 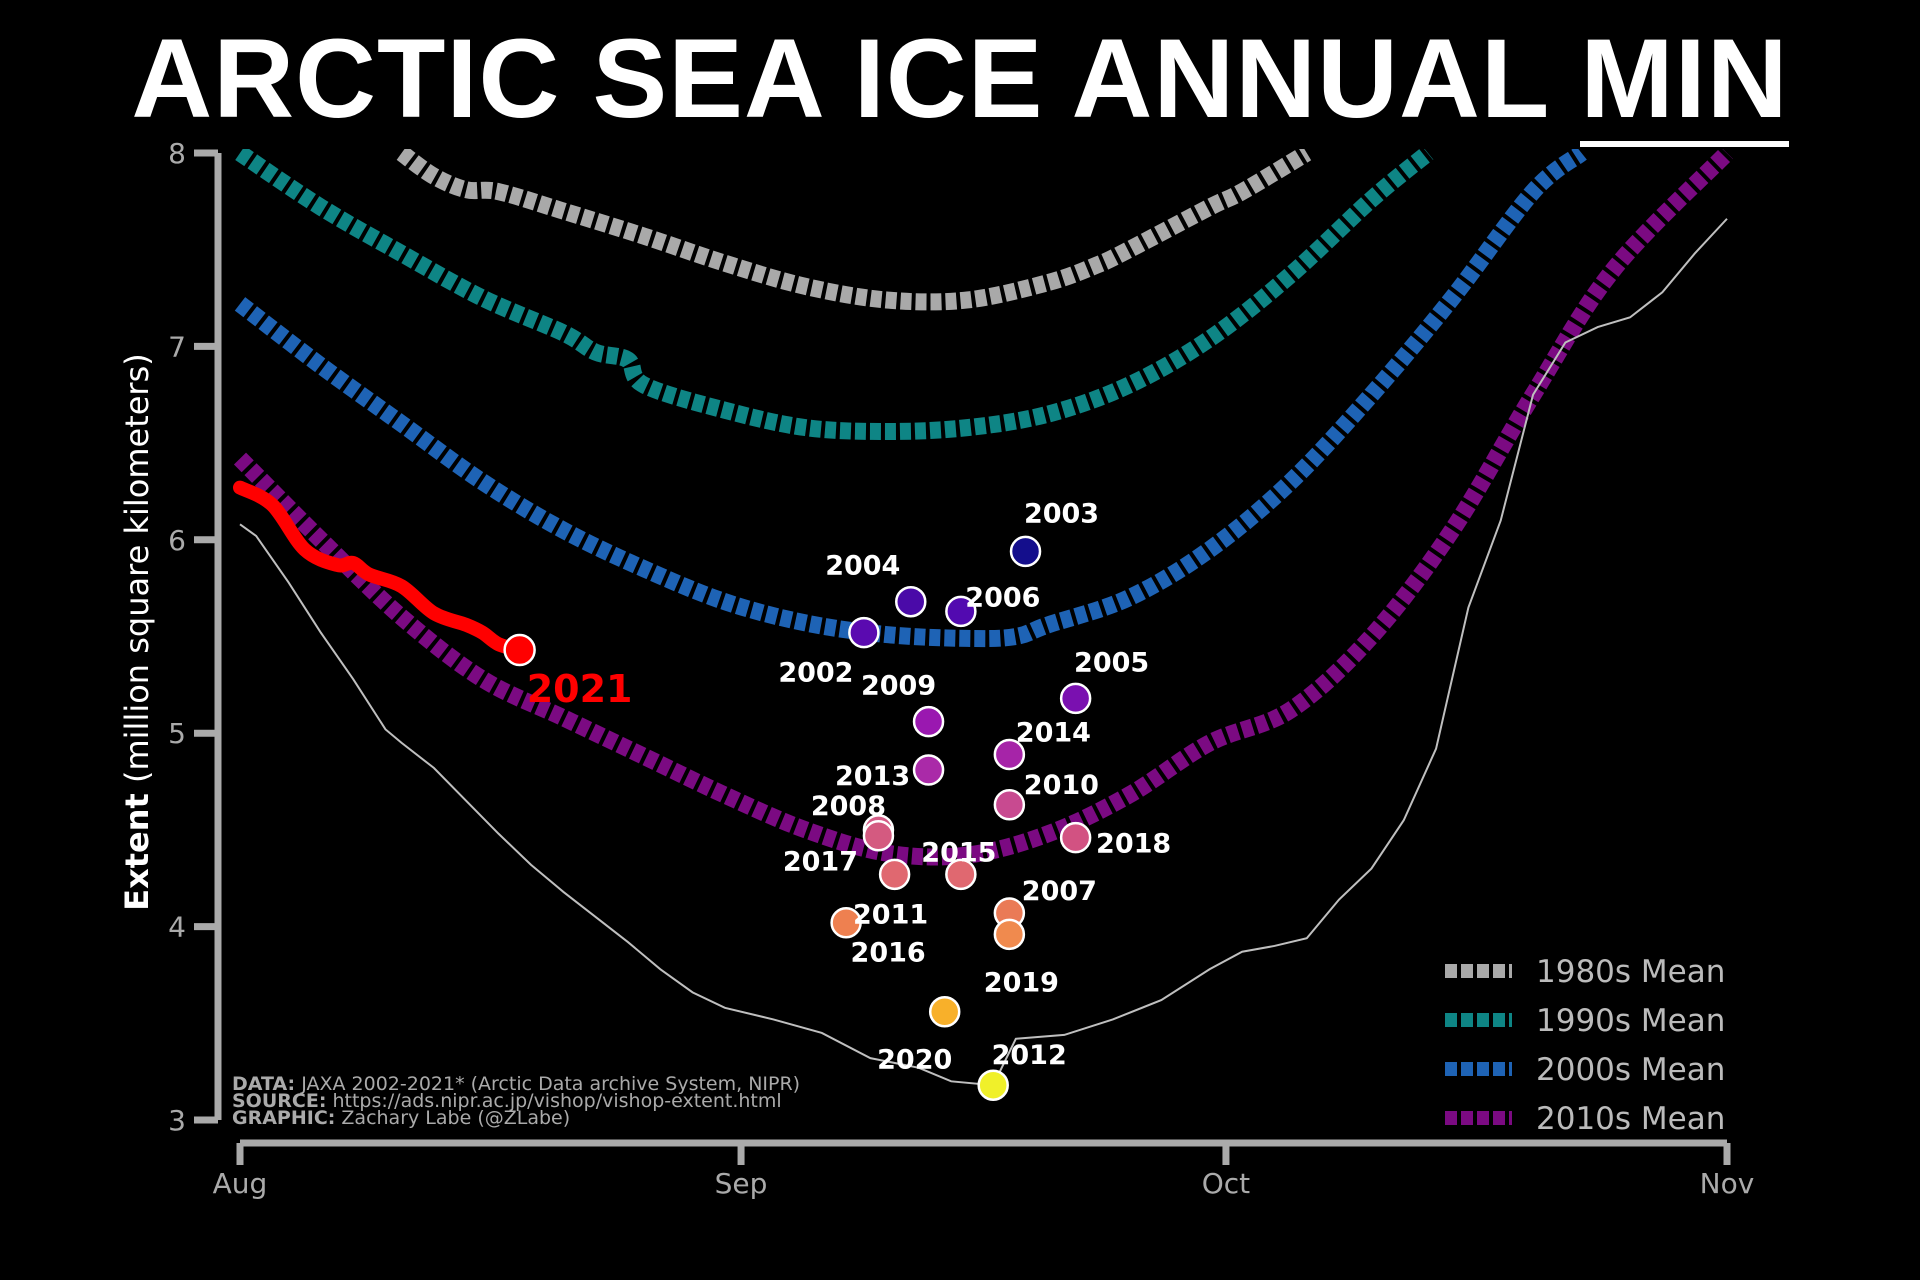 What do you see at coordinates (177, 1120) in the screenshot?
I see `y-tick-label: 3` at bounding box center [177, 1120].